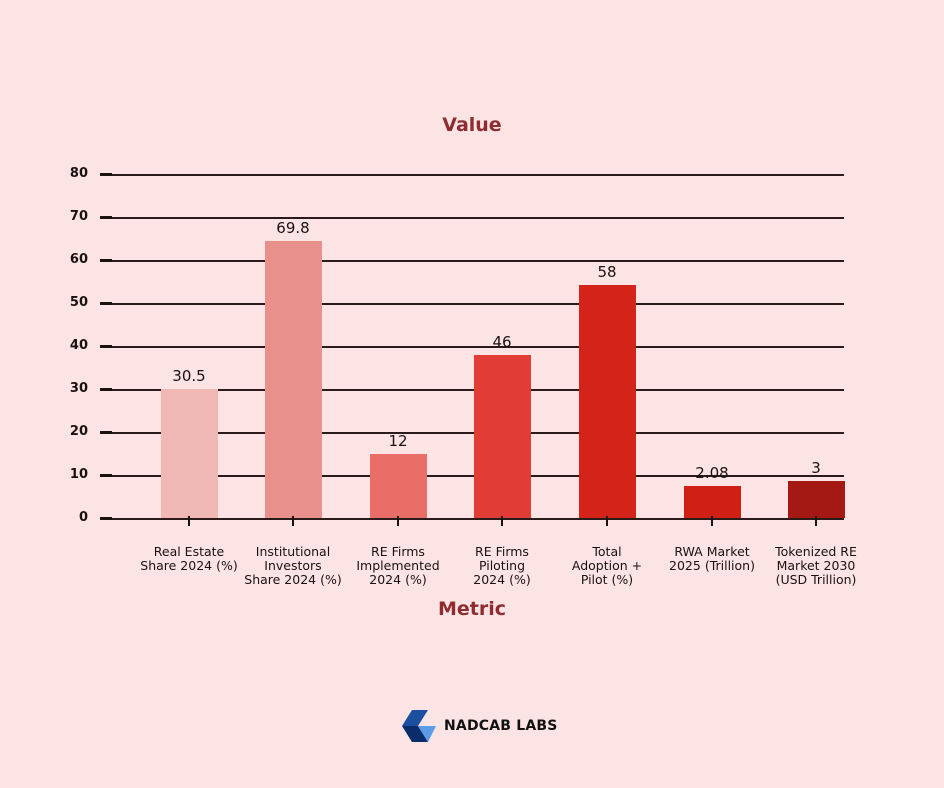 The height and width of the screenshot is (788, 944). I want to click on brand-logo: NADCAB LABS, so click(480, 726).